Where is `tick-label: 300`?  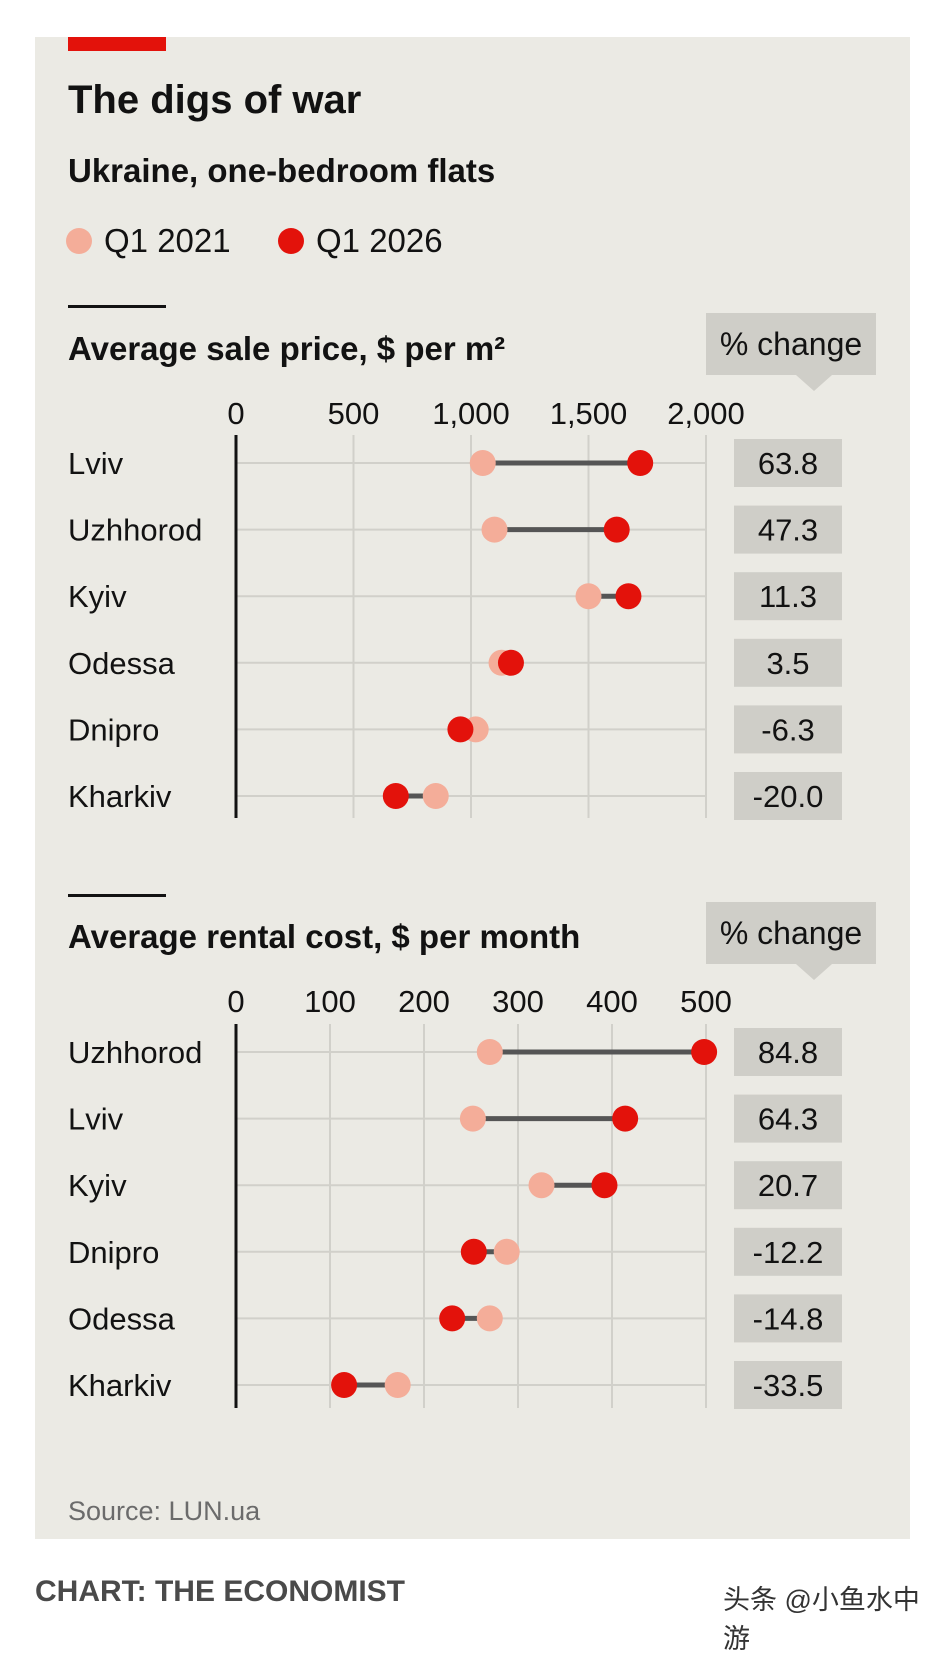 tick-label: 300 is located at coordinates (518, 1001).